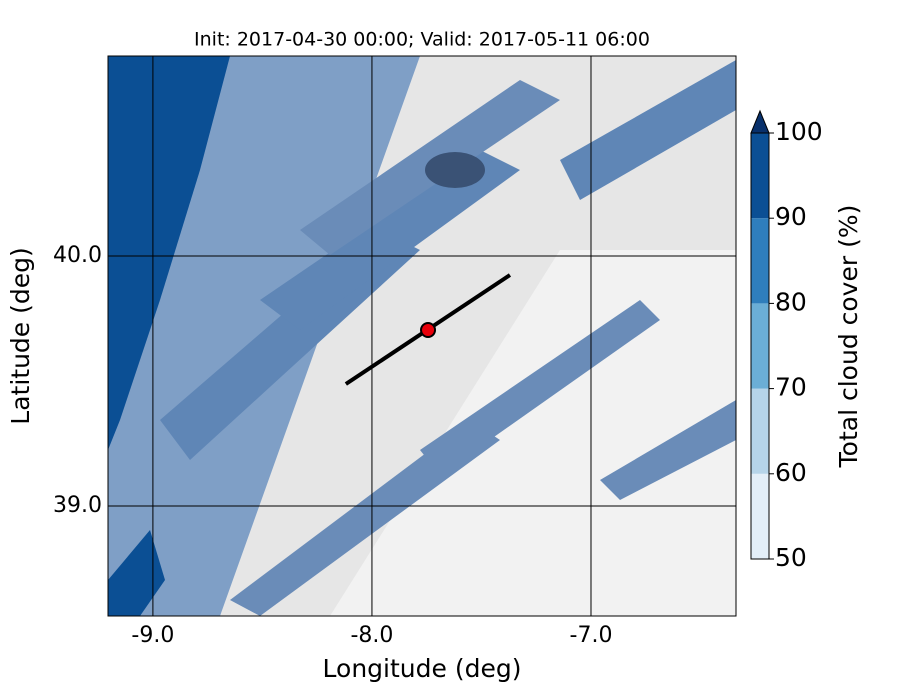  Describe the element at coordinates (848, 337) in the screenshot. I see `colorbar-label: Total cloud cover (%)` at that location.